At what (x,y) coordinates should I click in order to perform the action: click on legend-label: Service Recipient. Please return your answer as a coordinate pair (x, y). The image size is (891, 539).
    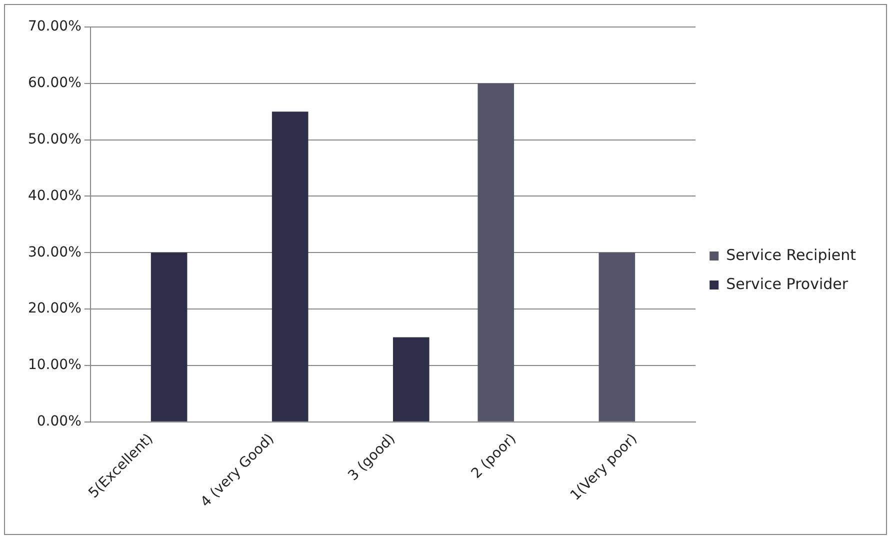
    Looking at the image, I should click on (791, 255).